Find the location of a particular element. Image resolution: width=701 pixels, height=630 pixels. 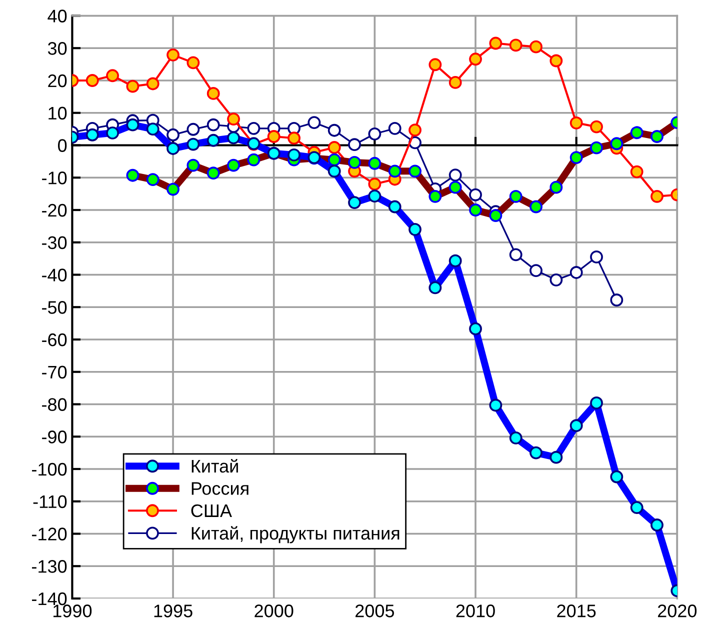

y-tick-label: -40 is located at coordinates (54, 275).